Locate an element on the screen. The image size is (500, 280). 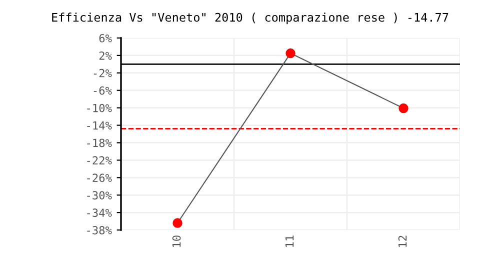
y-tick-label: 6% is located at coordinates (105, 38).